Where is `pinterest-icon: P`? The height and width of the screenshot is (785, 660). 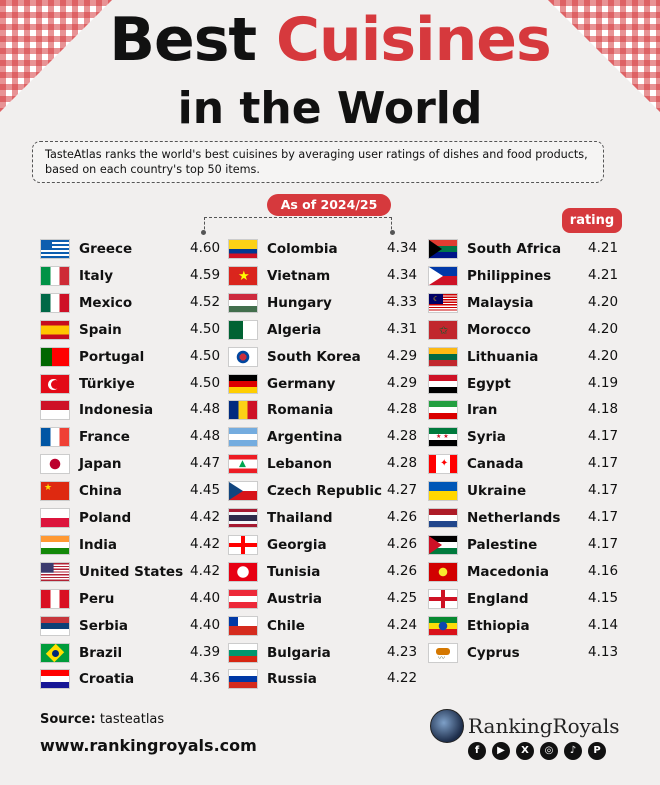 pinterest-icon: P is located at coordinates (597, 751).